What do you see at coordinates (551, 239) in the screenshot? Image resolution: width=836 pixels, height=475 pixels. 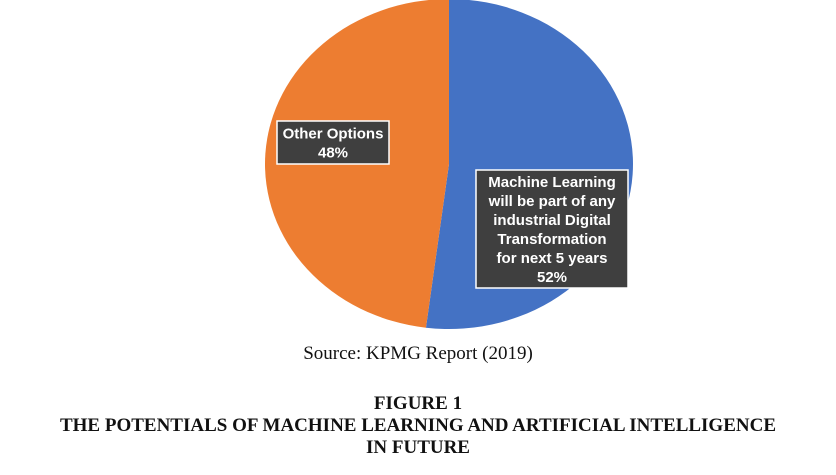 I see `slice-category-label: Transformation` at bounding box center [551, 239].